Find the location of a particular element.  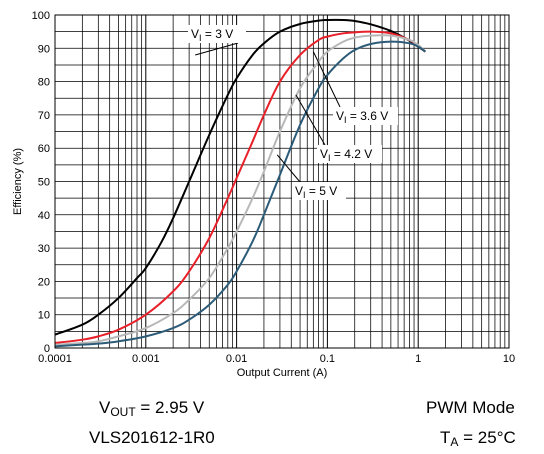

annotation-vi-5v: VI = 5 V is located at coordinates (311, 177).